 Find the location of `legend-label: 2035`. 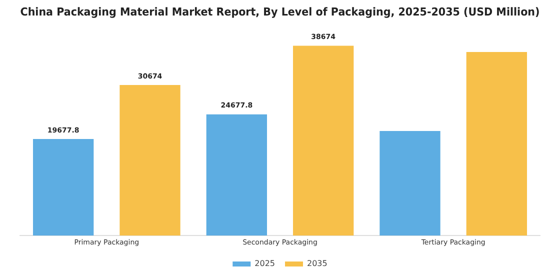

legend-label: 2035 is located at coordinates (317, 263).